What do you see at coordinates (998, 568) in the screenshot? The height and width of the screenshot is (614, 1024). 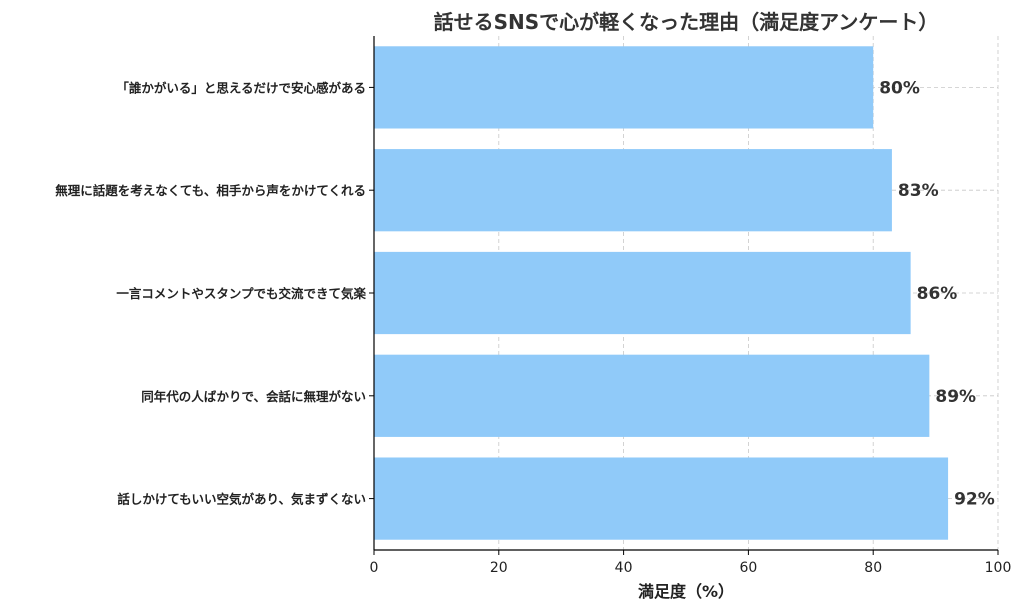 I see `x-tick-label-5: 100` at bounding box center [998, 568].